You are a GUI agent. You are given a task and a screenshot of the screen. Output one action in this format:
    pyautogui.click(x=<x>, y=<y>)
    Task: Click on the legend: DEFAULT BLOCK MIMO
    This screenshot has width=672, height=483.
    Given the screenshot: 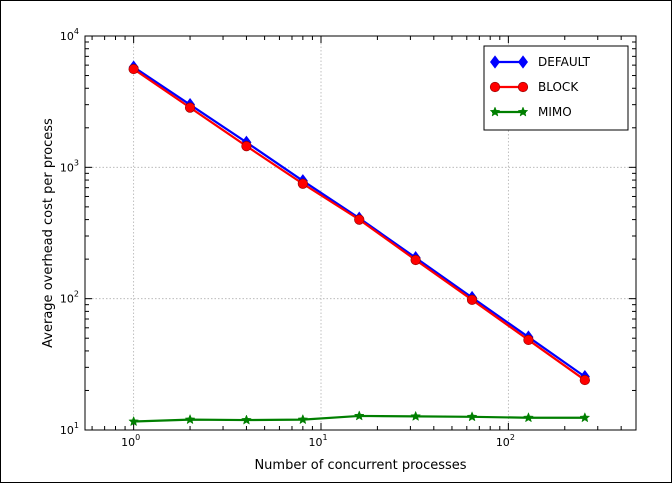 What is the action you would take?
    pyautogui.click(x=556, y=88)
    